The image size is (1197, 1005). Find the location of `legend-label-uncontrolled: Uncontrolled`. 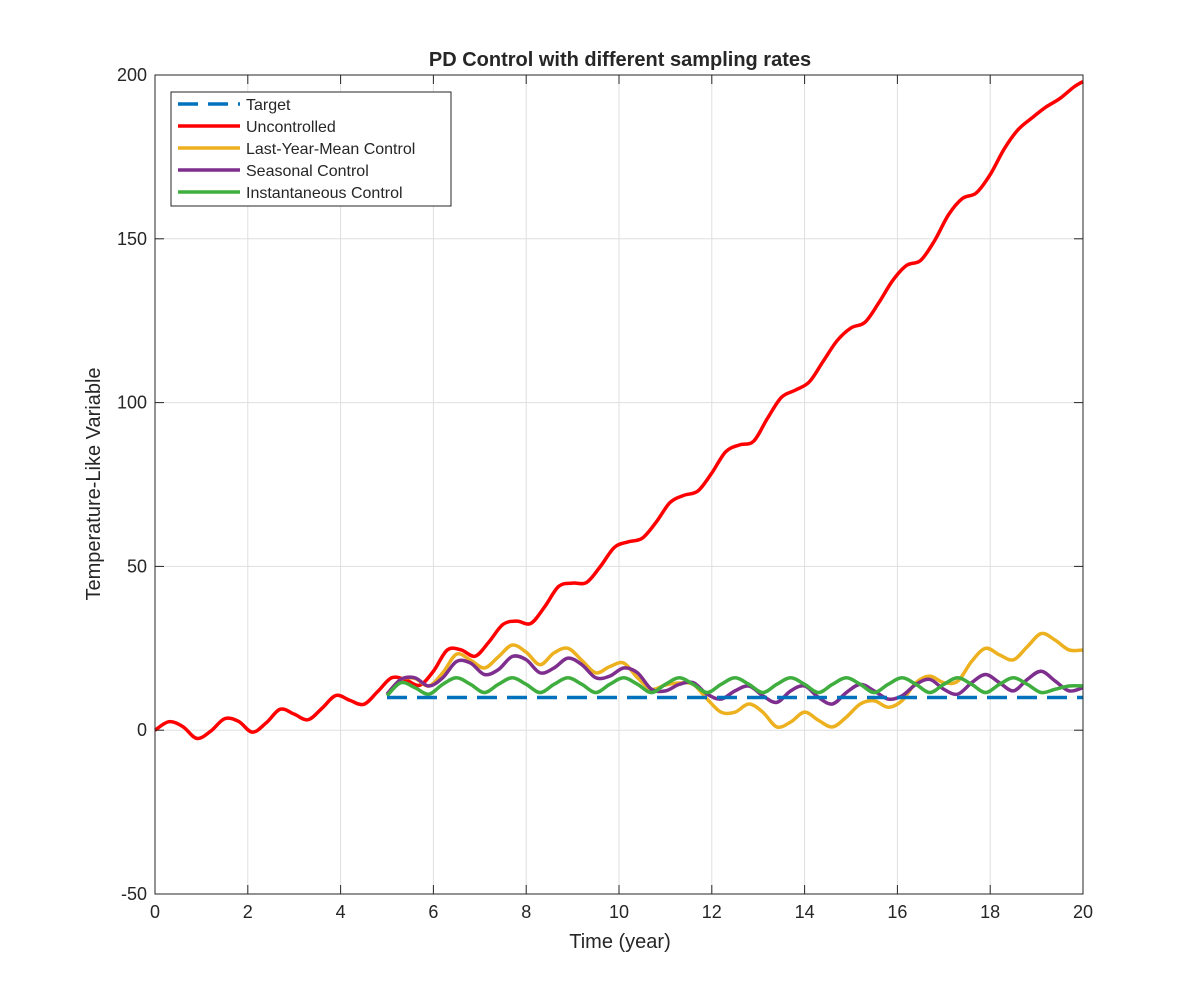

legend-label-uncontrolled: Uncontrolled is located at coordinates (291, 127).